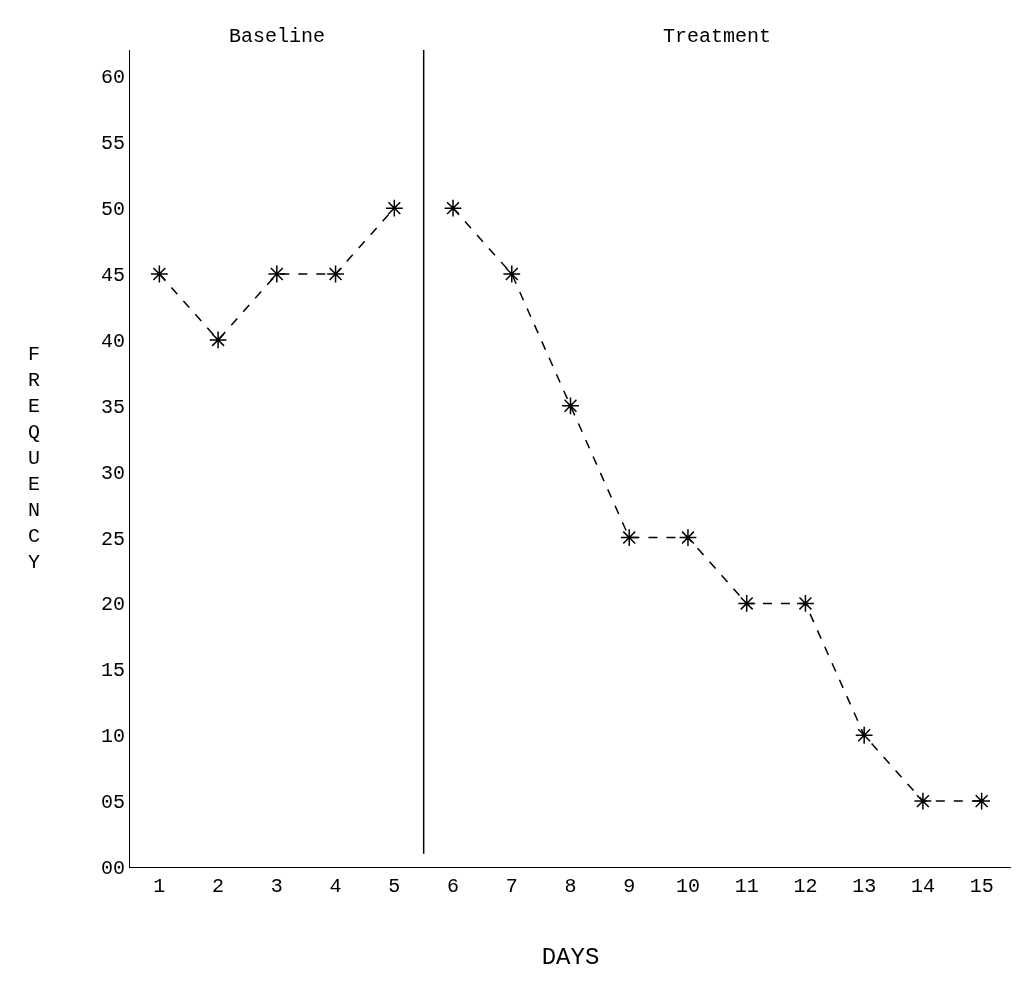 The width and height of the screenshot is (1031, 987). I want to click on x-tick-label: 2, so click(218, 886).